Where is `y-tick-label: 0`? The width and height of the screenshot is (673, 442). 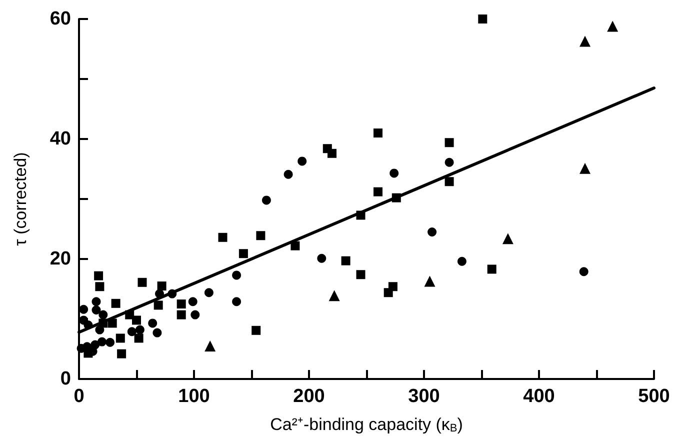
y-tick-label: 0 is located at coordinates (65, 379).